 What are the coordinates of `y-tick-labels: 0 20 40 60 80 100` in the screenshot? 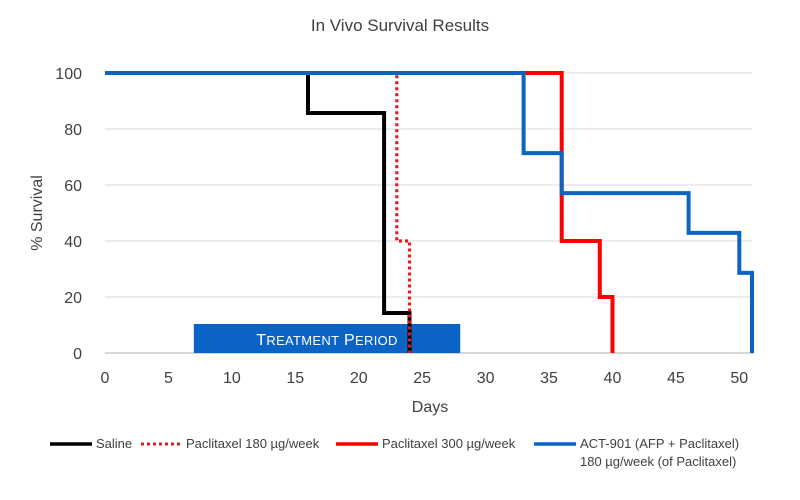 It's located at (68, 214).